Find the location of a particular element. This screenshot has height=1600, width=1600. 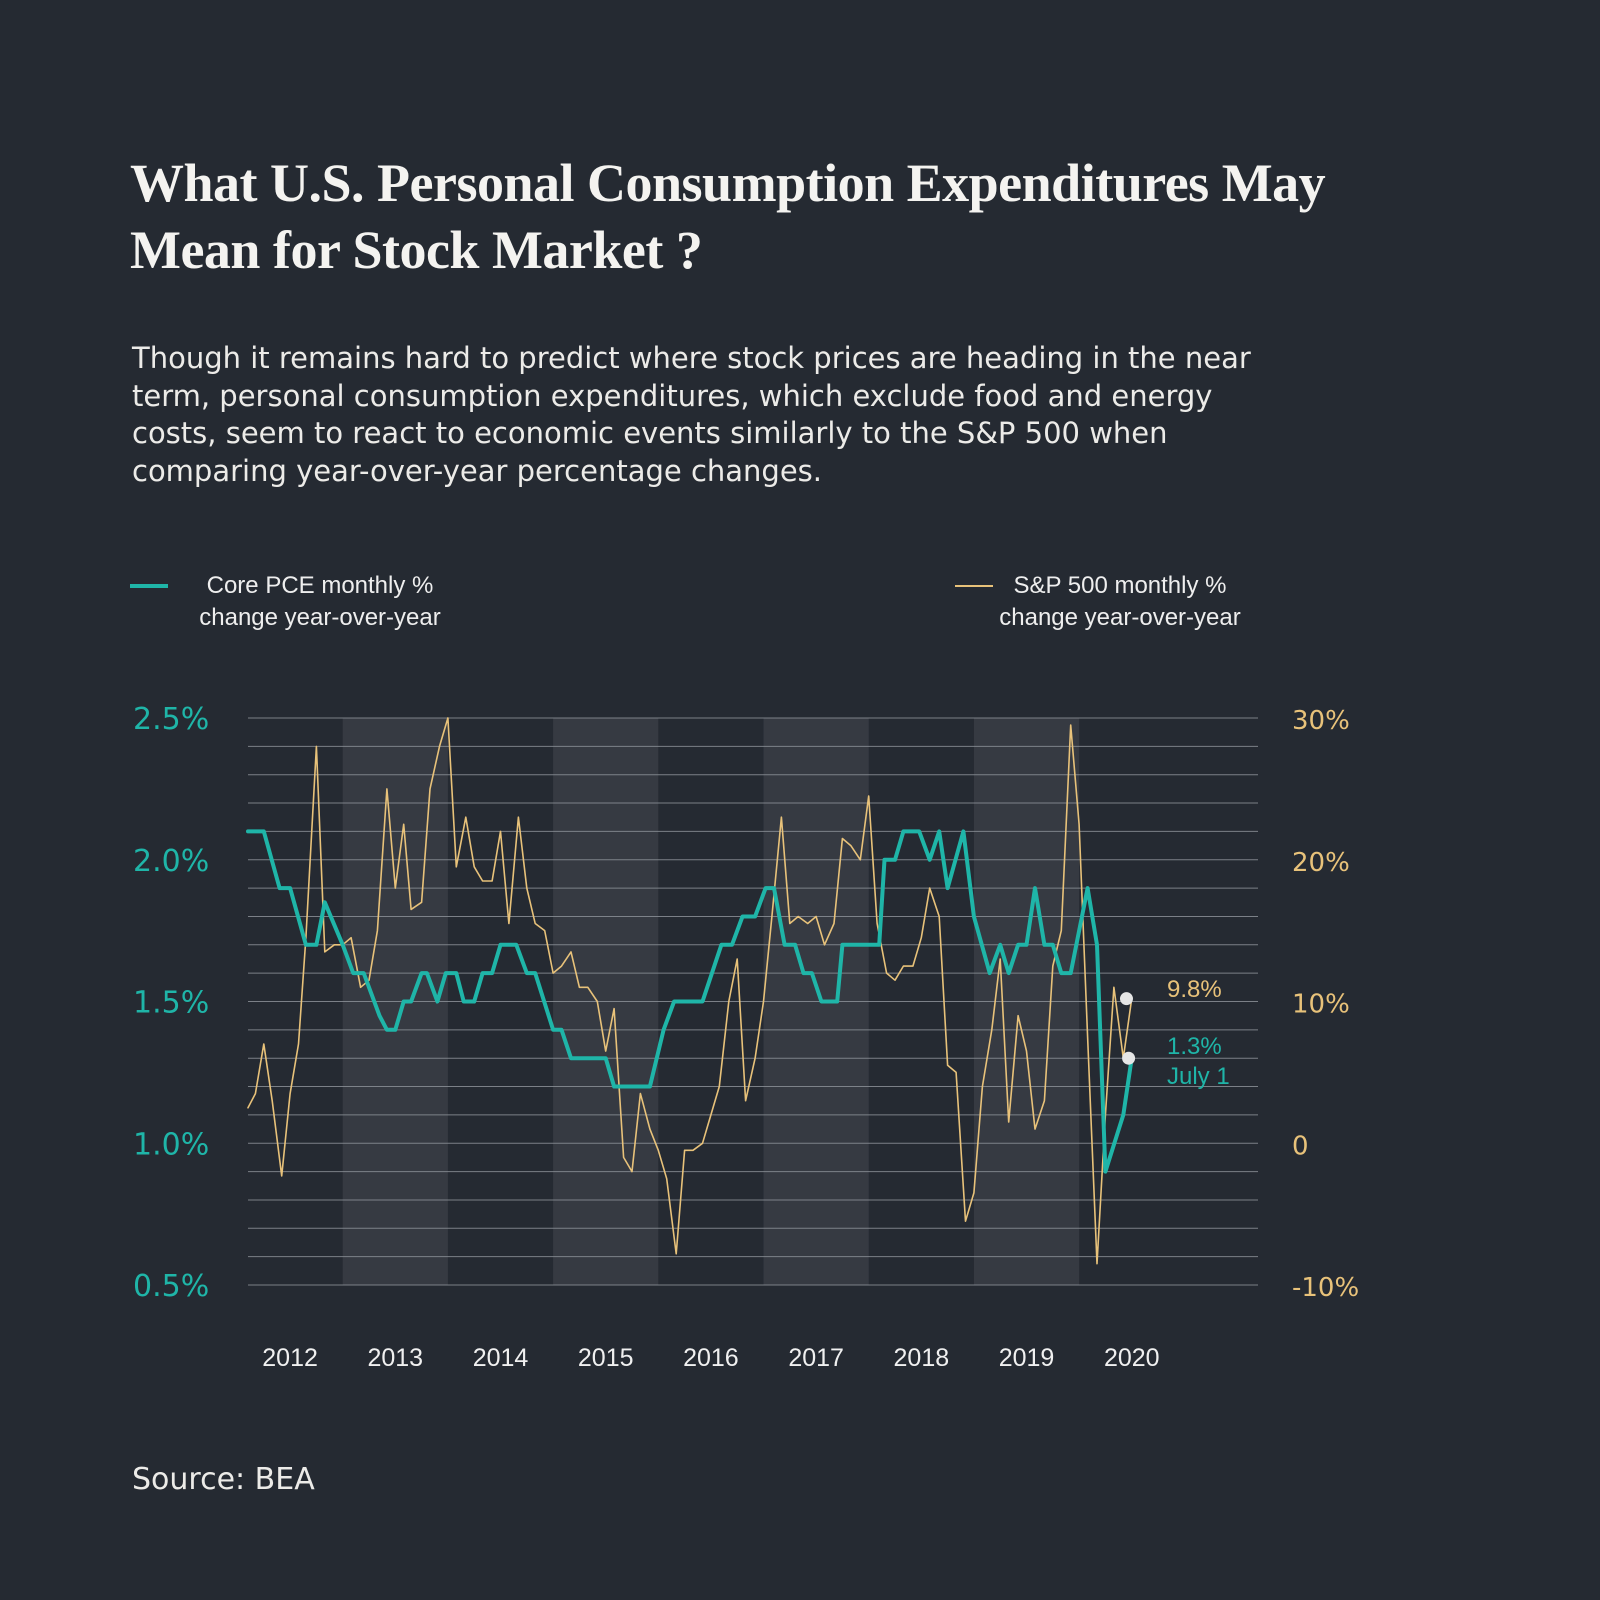

x-tick-label: 2016 is located at coordinates (711, 1358).